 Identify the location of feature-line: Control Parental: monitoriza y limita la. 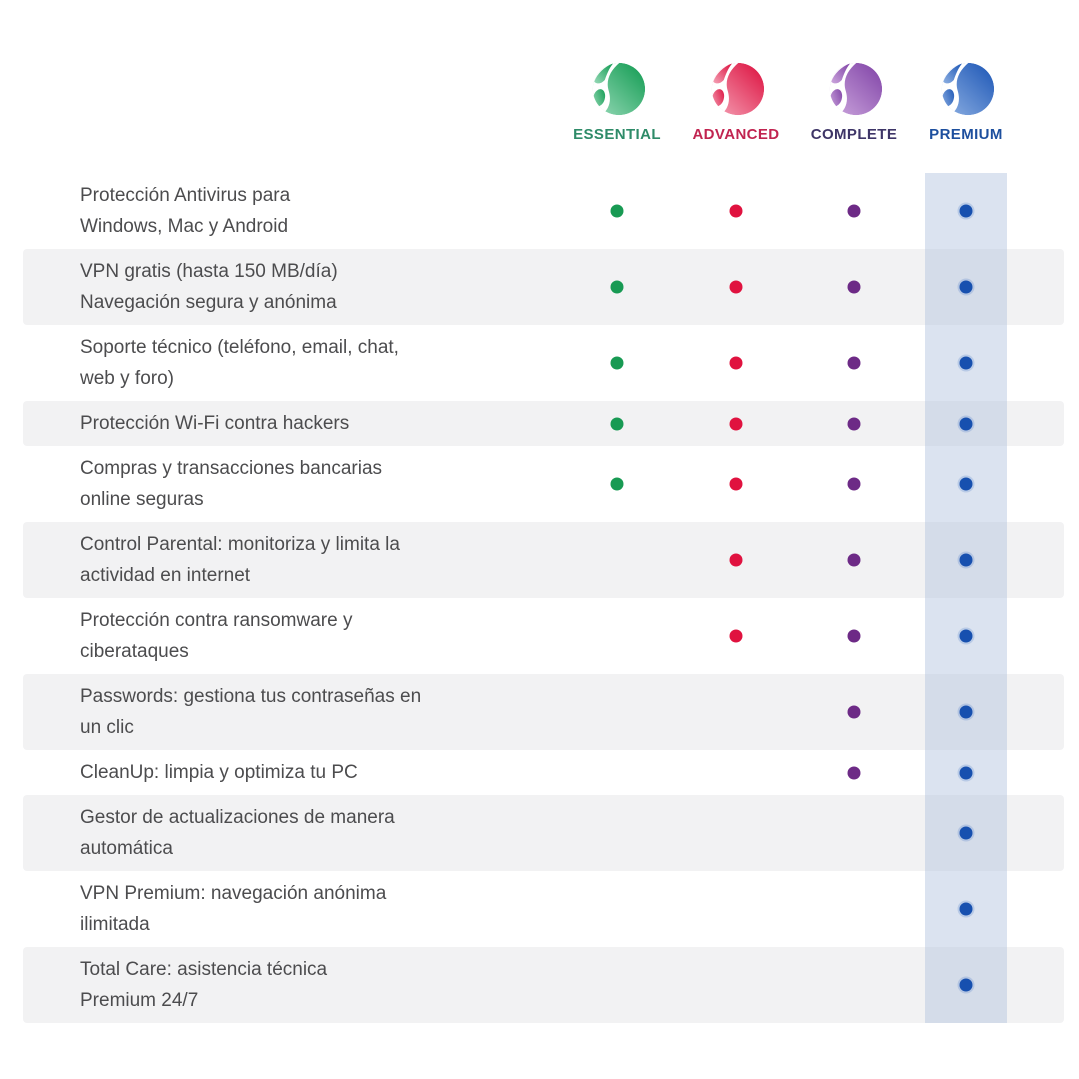
(240, 544).